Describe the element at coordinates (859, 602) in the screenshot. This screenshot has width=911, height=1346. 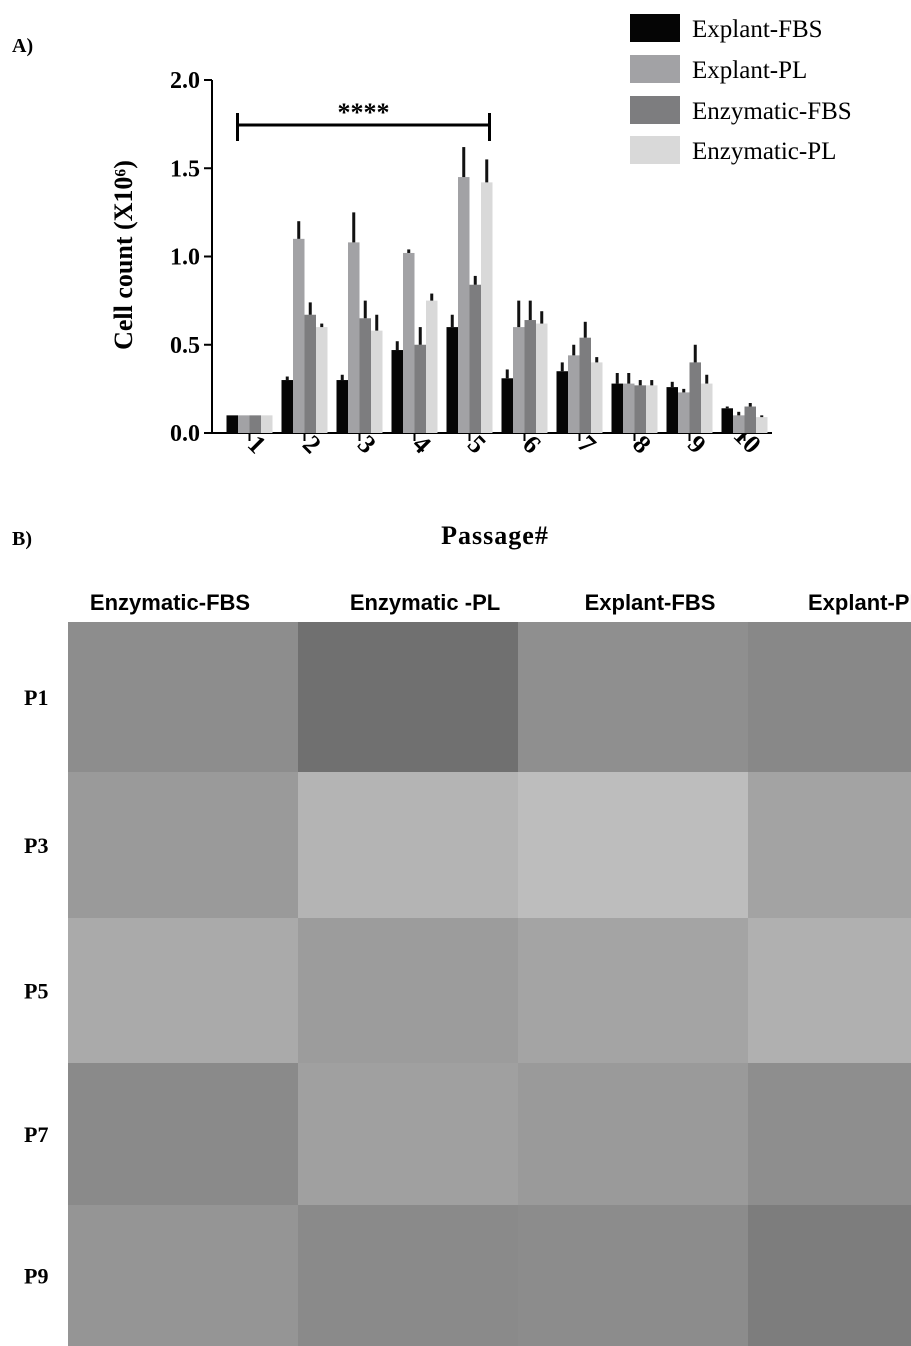
I see `column-header: Explant-PL` at that location.